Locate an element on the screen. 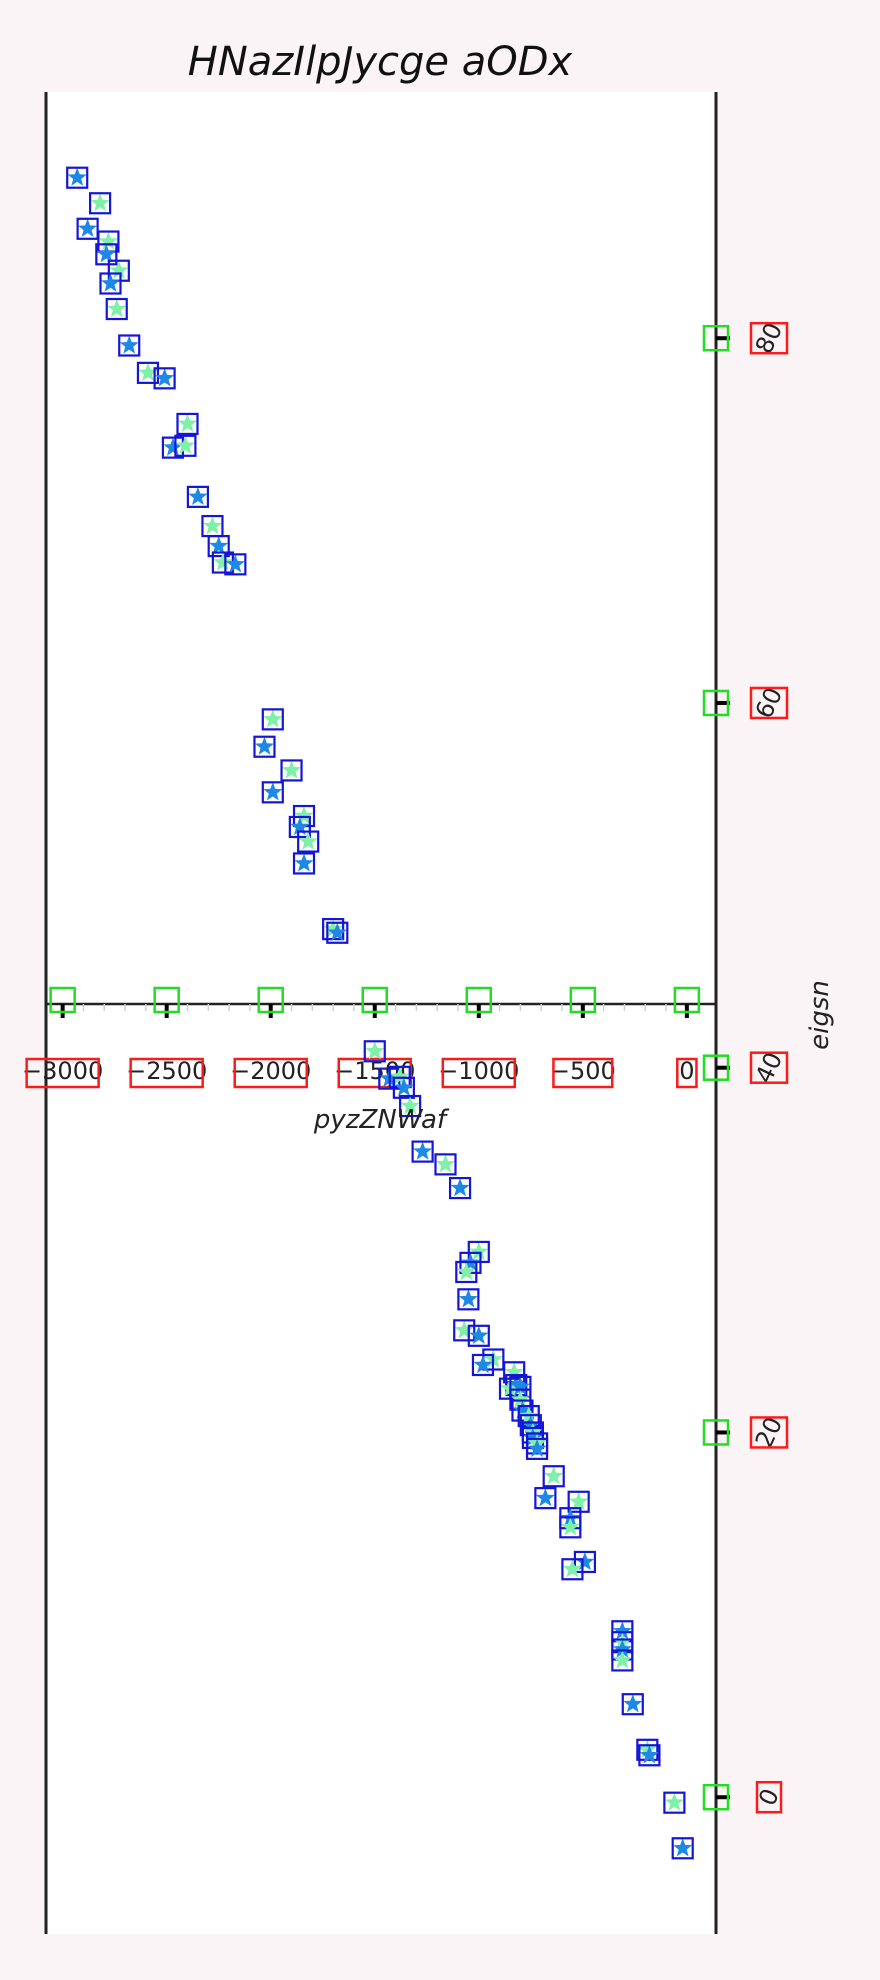 The height and width of the screenshot is (1980, 880). x-tick-label: 0 is located at coordinates (686, 1071).